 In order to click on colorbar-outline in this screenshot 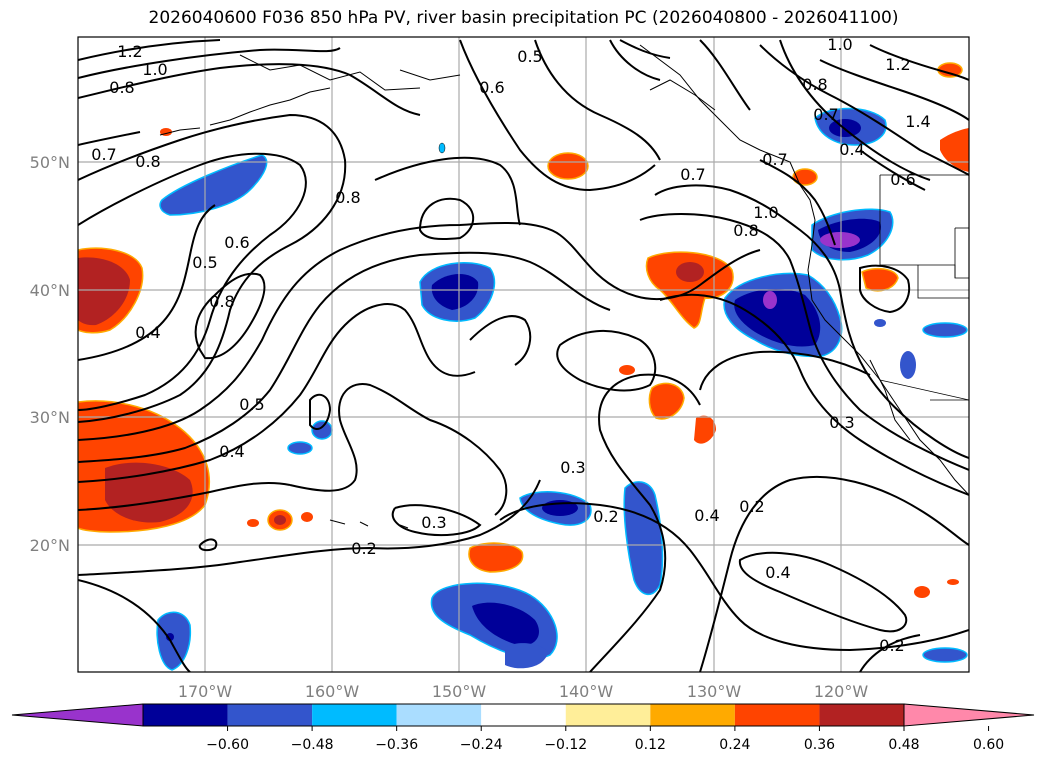, I will do `click(523, 715)`.